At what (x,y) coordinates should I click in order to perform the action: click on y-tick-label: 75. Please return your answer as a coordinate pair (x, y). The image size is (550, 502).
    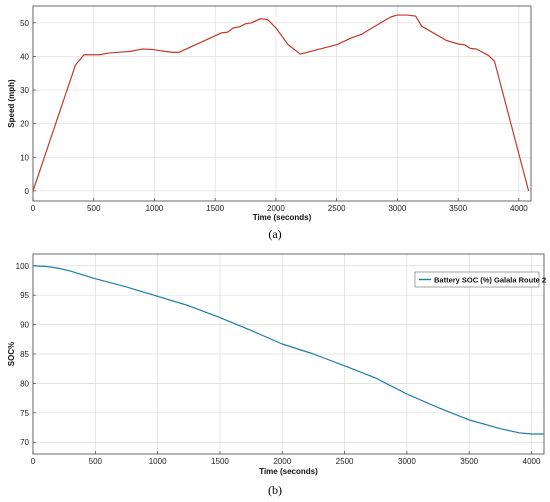
    Looking at the image, I should click on (24, 413).